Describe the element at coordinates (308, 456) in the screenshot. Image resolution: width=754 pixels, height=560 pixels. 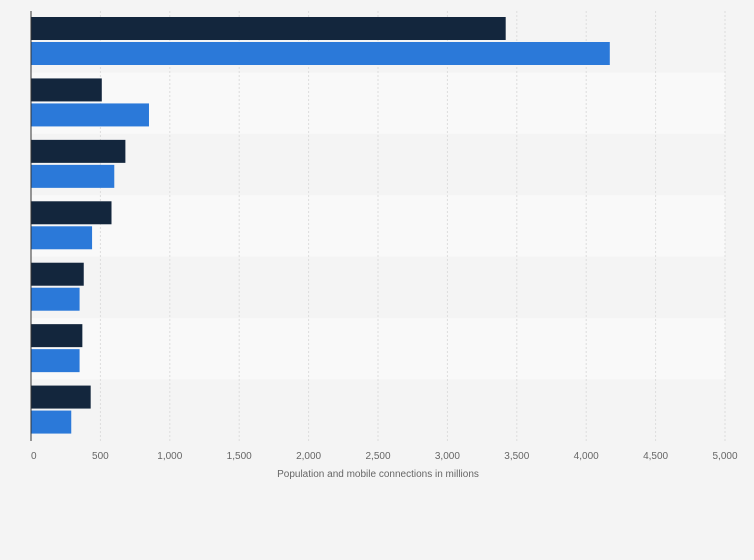
I see `x-tick-label: 2,000` at that location.